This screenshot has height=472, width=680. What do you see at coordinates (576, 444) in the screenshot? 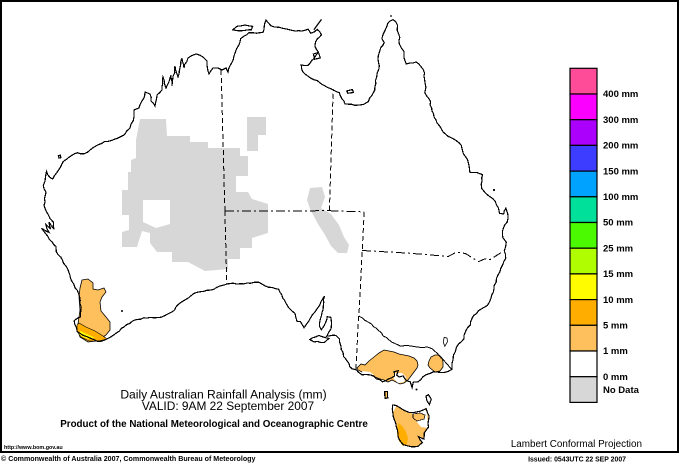
I see `svg-text: Lambert Conformal Projection` at bounding box center [576, 444].